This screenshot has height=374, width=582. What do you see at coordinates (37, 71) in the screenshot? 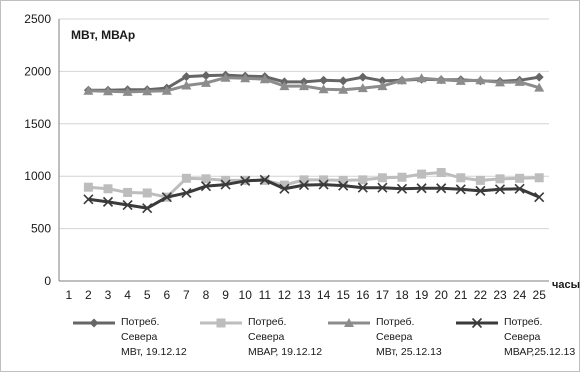
I see `y-tick-label: 2000` at bounding box center [37, 71].